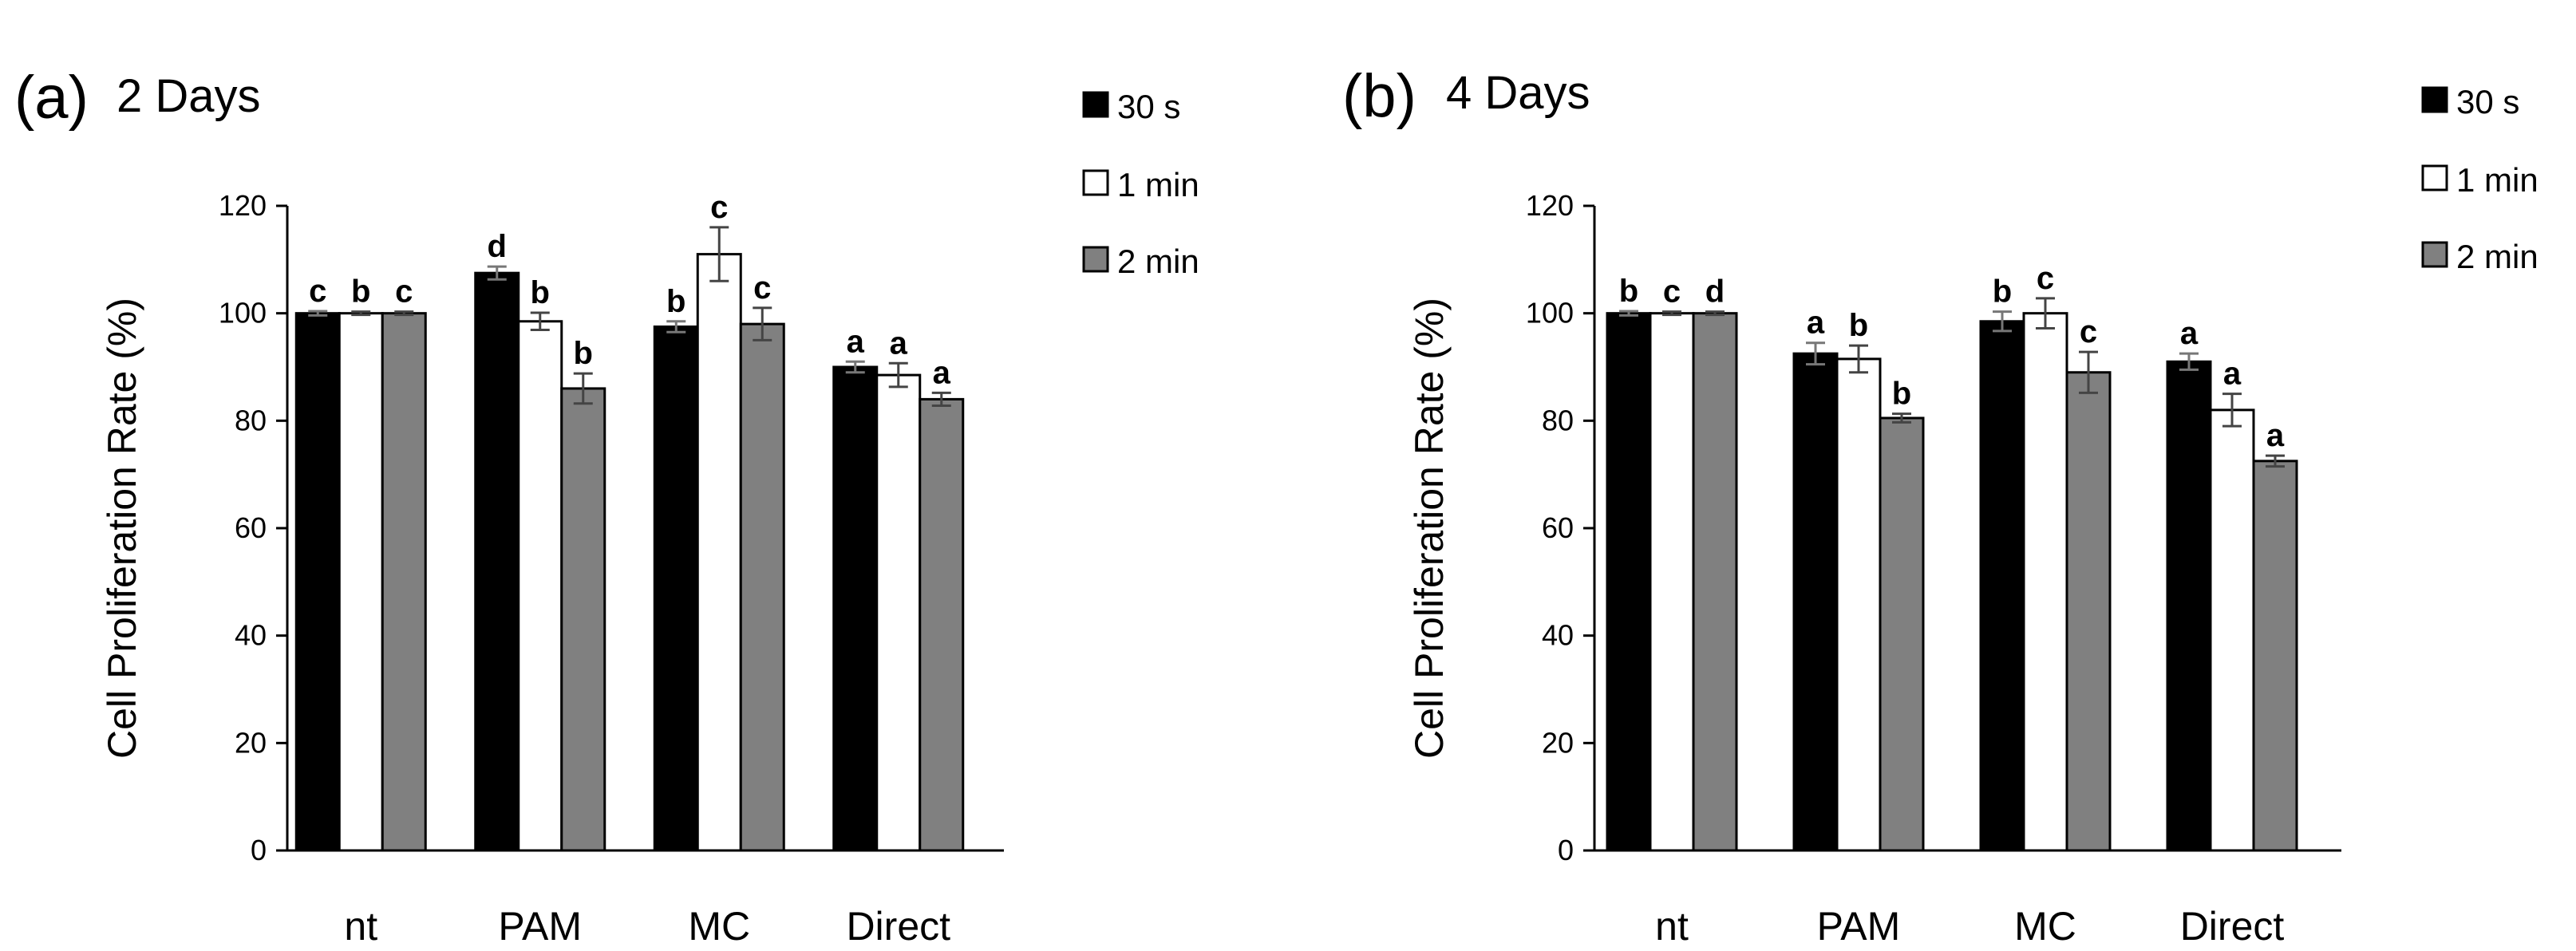 The height and width of the screenshot is (951, 2576). I want to click on group-direct: aaa, so click(2232, 584).